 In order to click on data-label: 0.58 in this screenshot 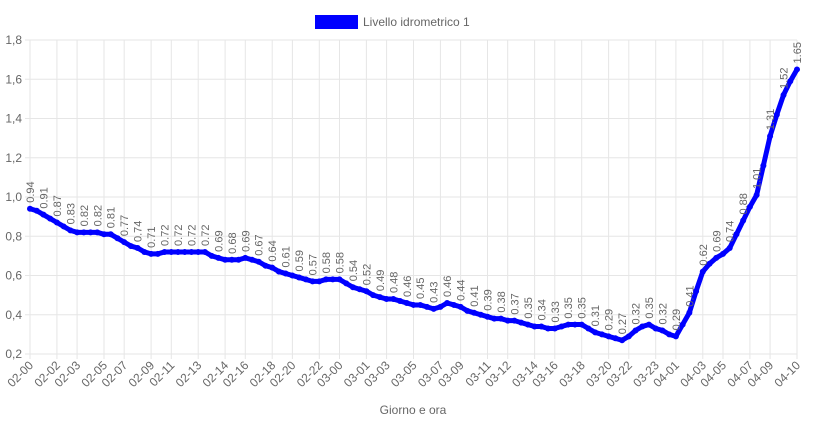, I will do `click(327, 262)`.